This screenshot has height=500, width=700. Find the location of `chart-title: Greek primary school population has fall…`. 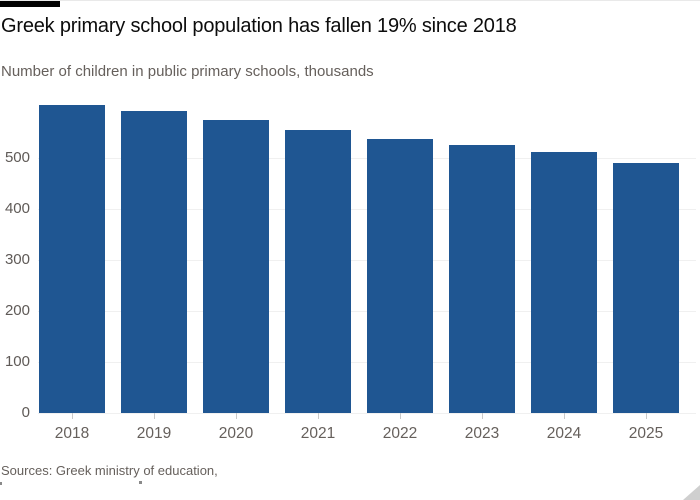

chart-title: Greek primary school population has fall… is located at coordinates (259, 26).